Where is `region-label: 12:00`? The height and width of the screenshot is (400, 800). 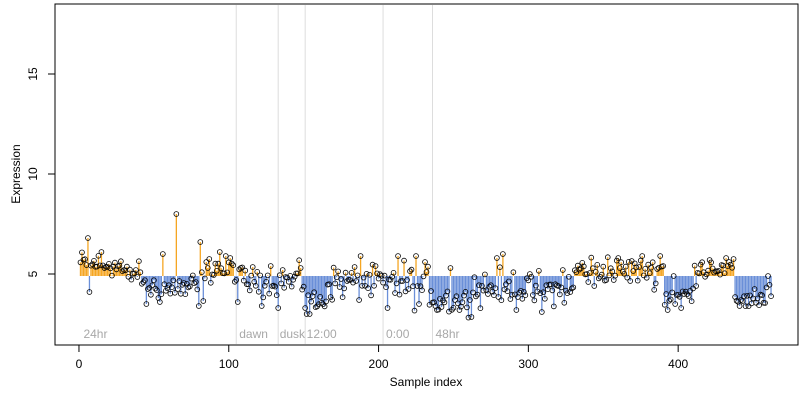
region-label: 12:00 is located at coordinates (322, 334).